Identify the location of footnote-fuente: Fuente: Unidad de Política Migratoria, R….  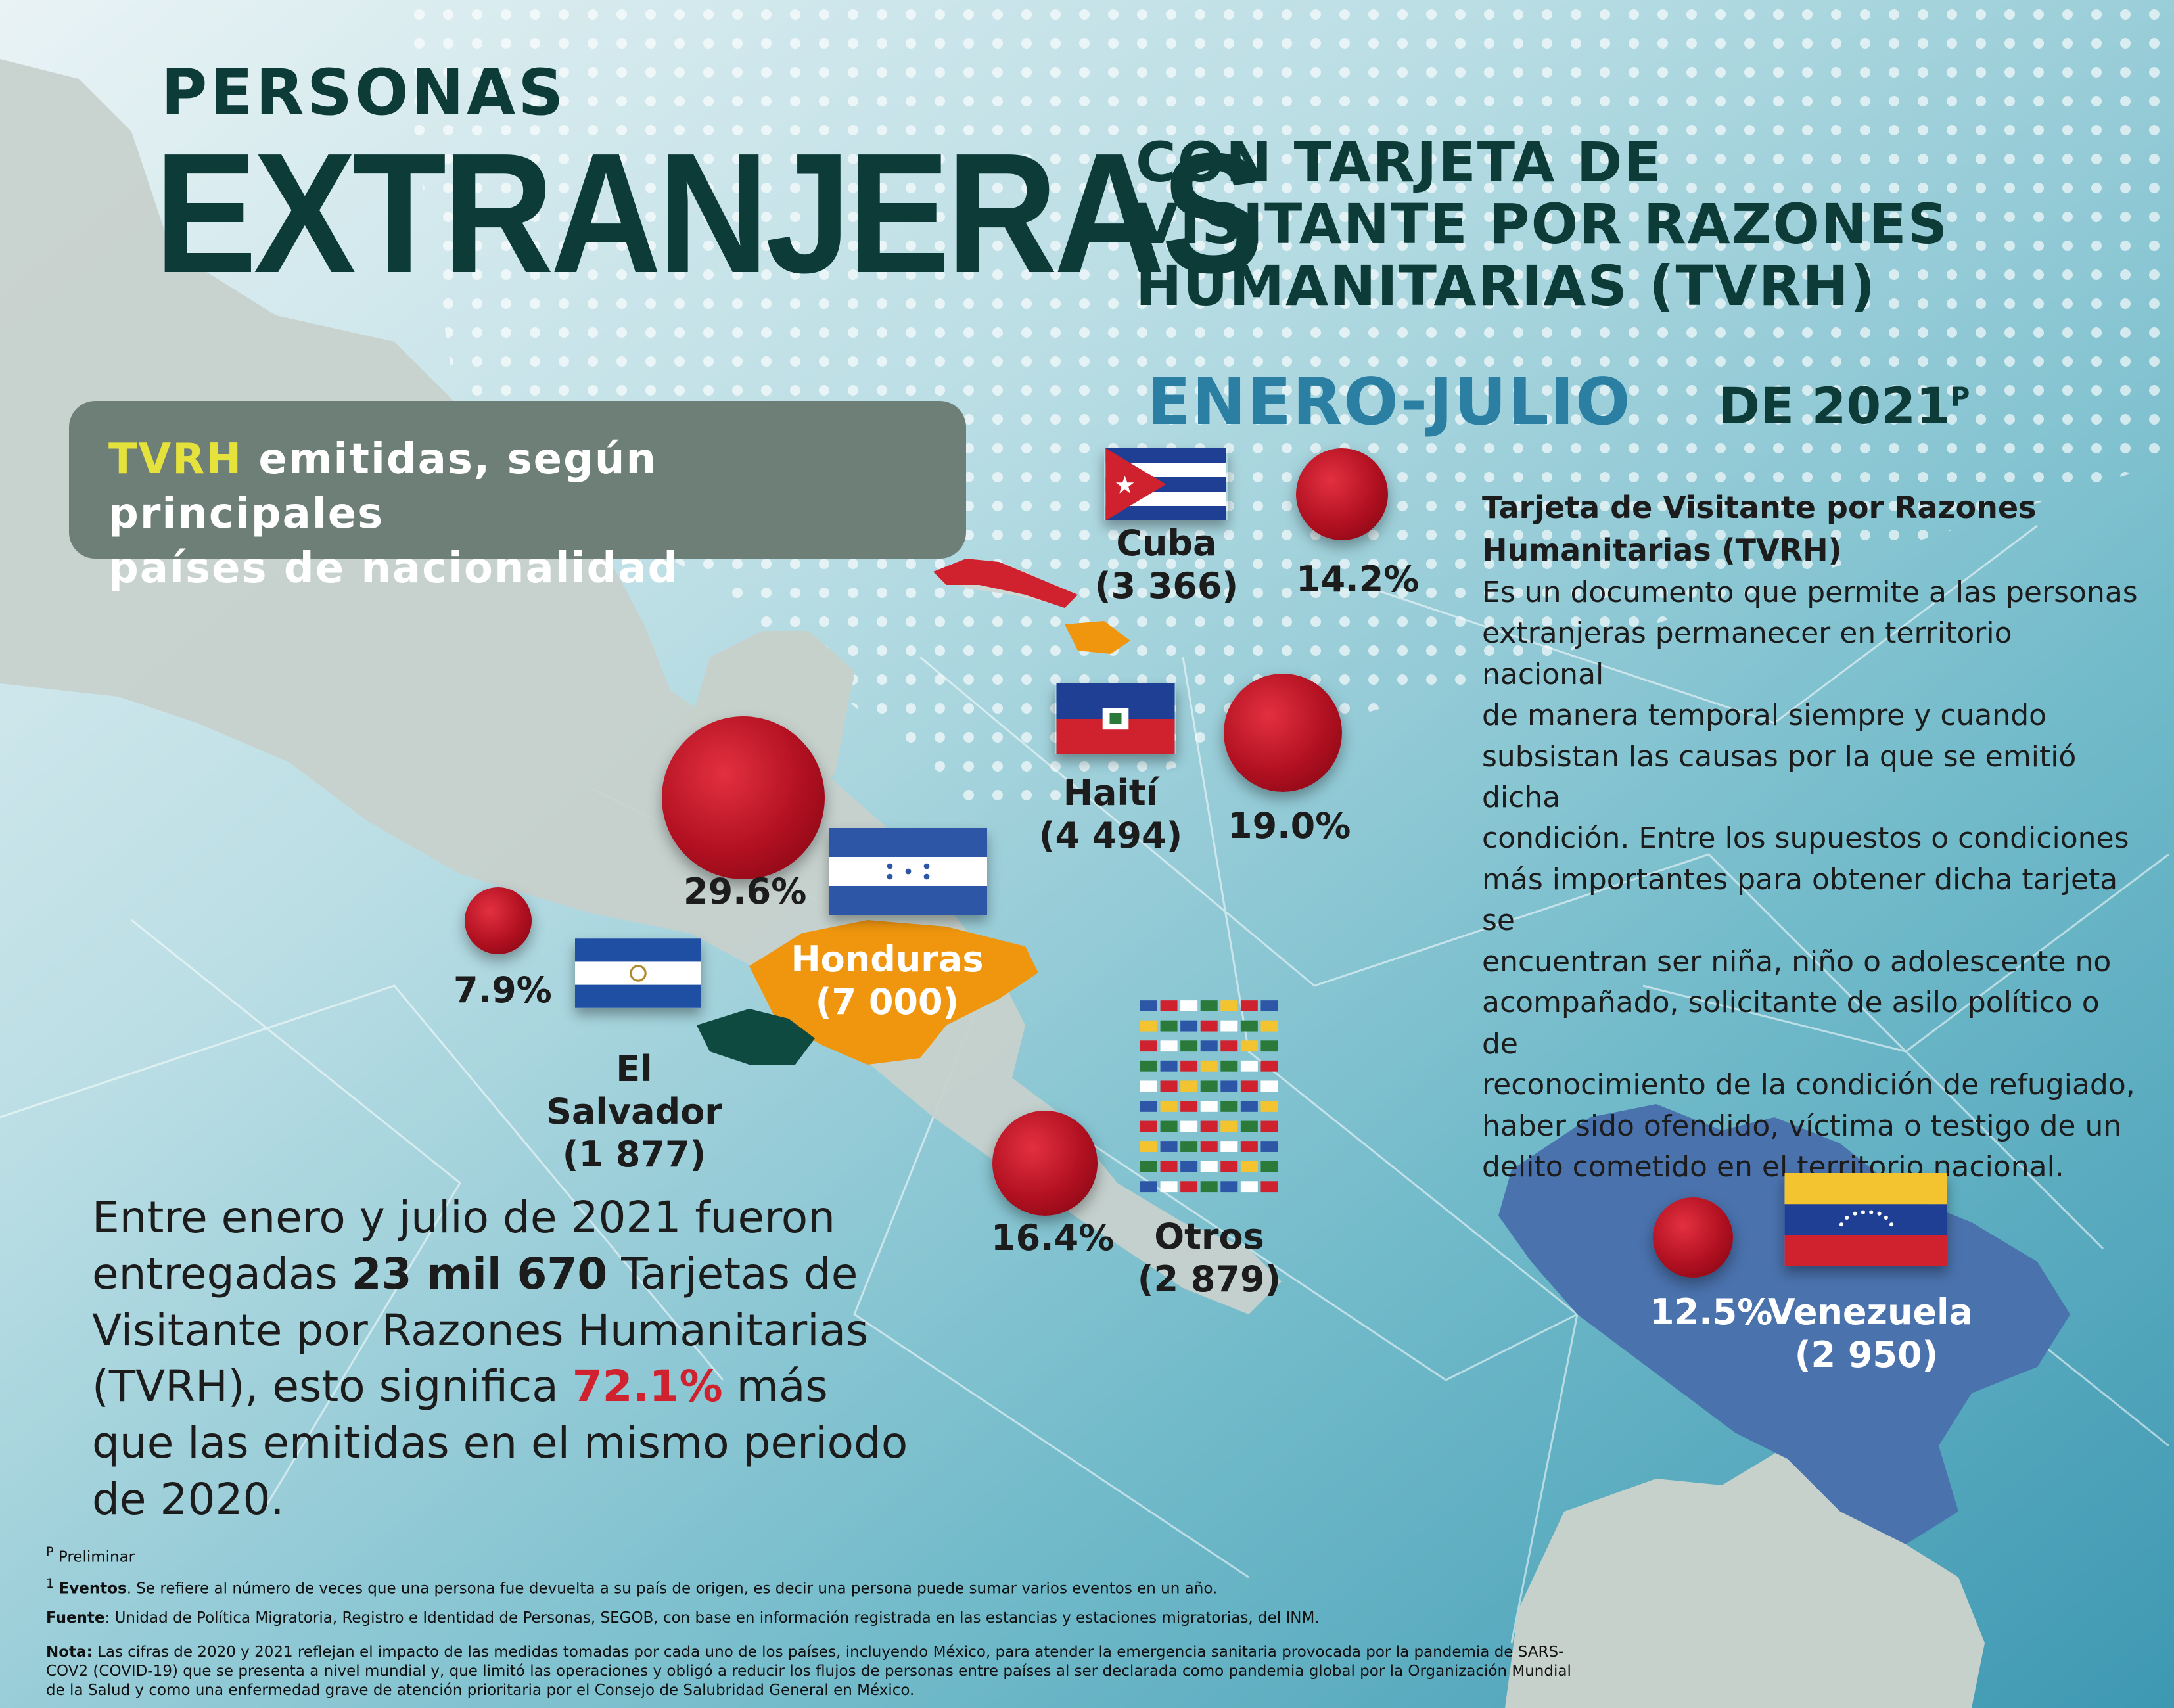
(1065, 1619).